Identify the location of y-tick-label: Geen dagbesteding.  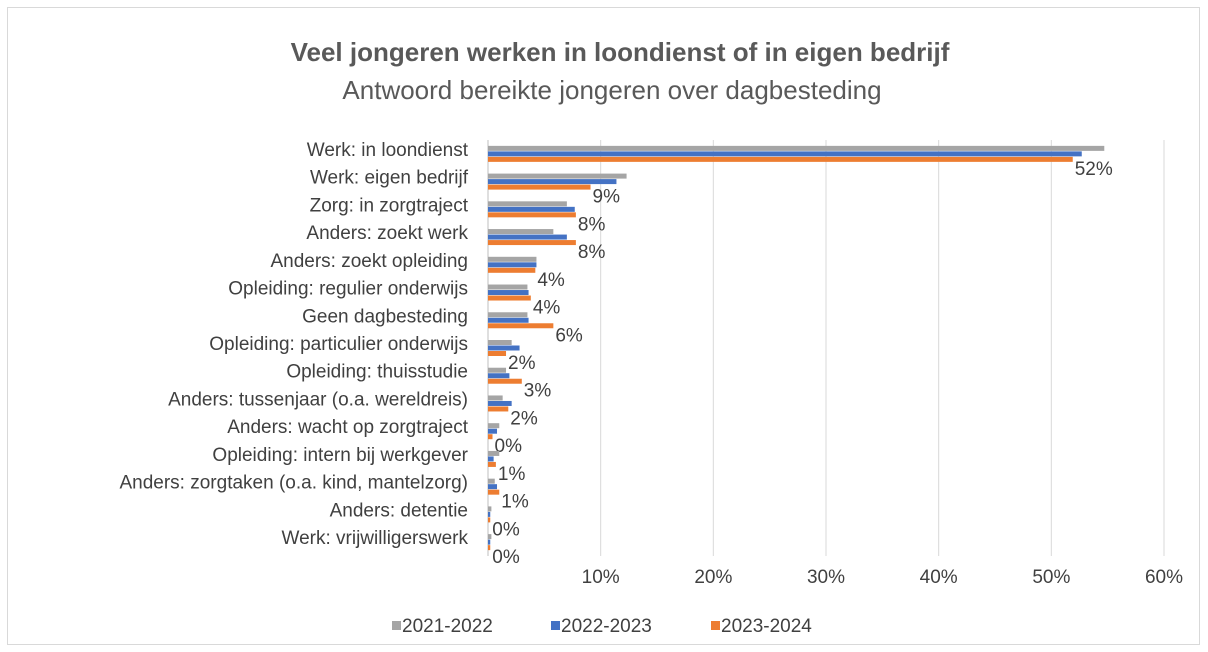
(385, 316).